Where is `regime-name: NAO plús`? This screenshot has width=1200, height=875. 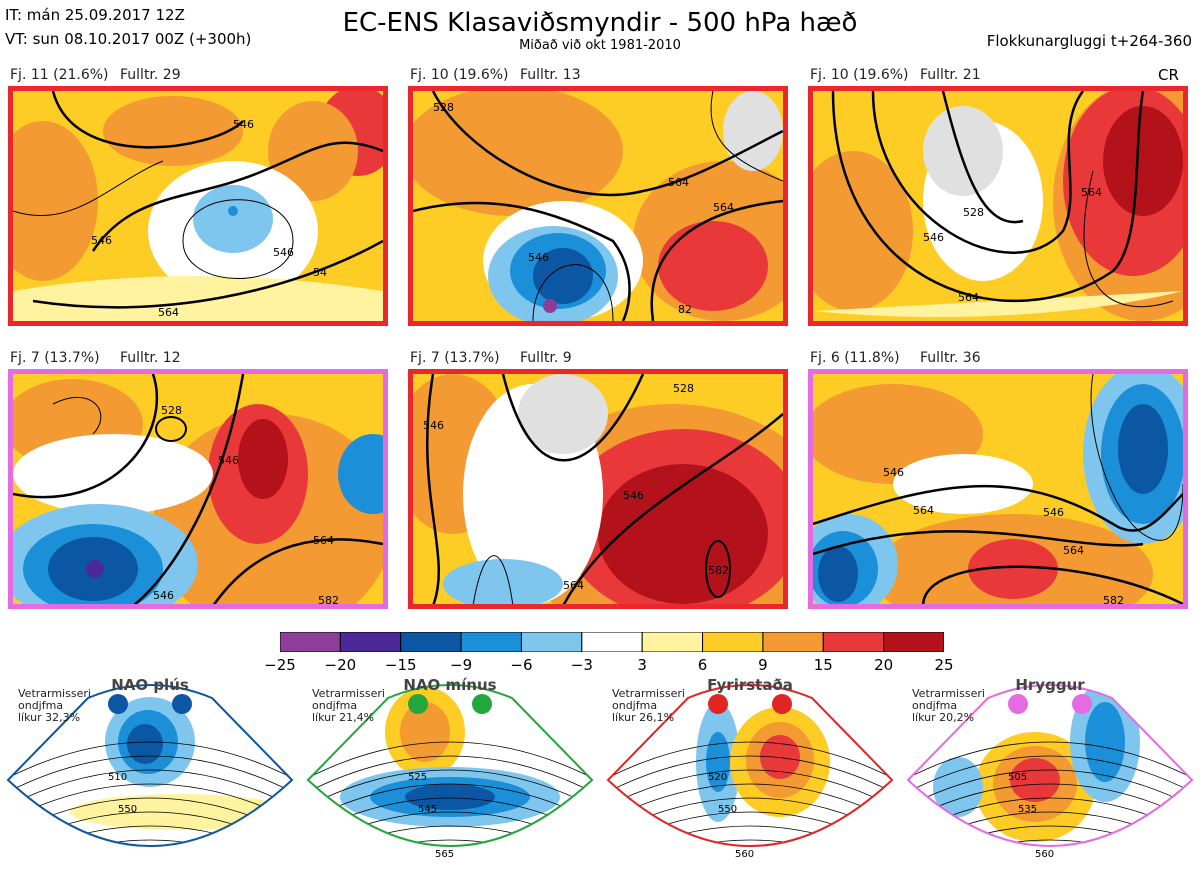
regime-name: NAO plús is located at coordinates (150, 685).